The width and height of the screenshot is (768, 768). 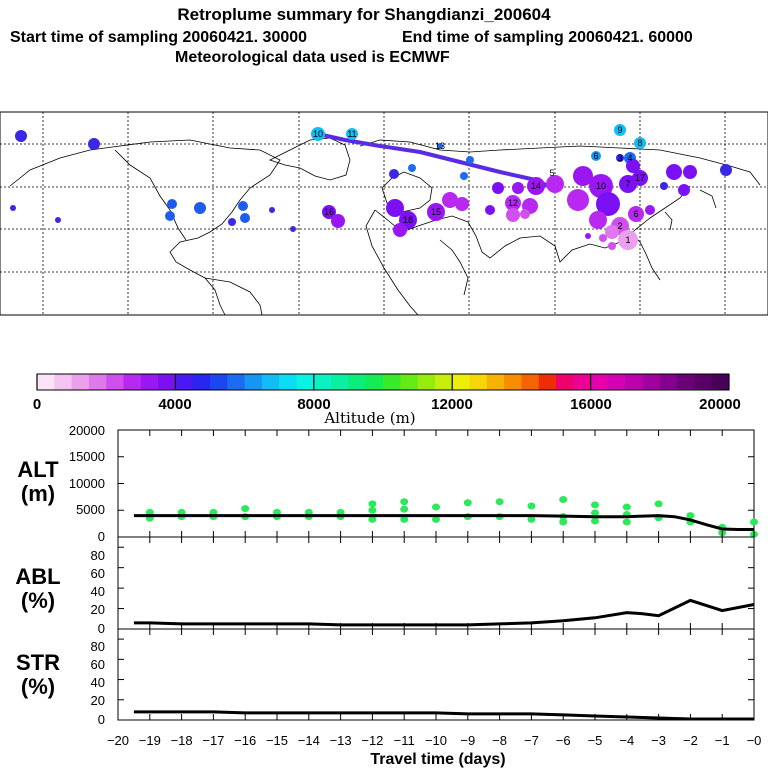 I want to click on abl-label: ABL, so click(x=37, y=576).